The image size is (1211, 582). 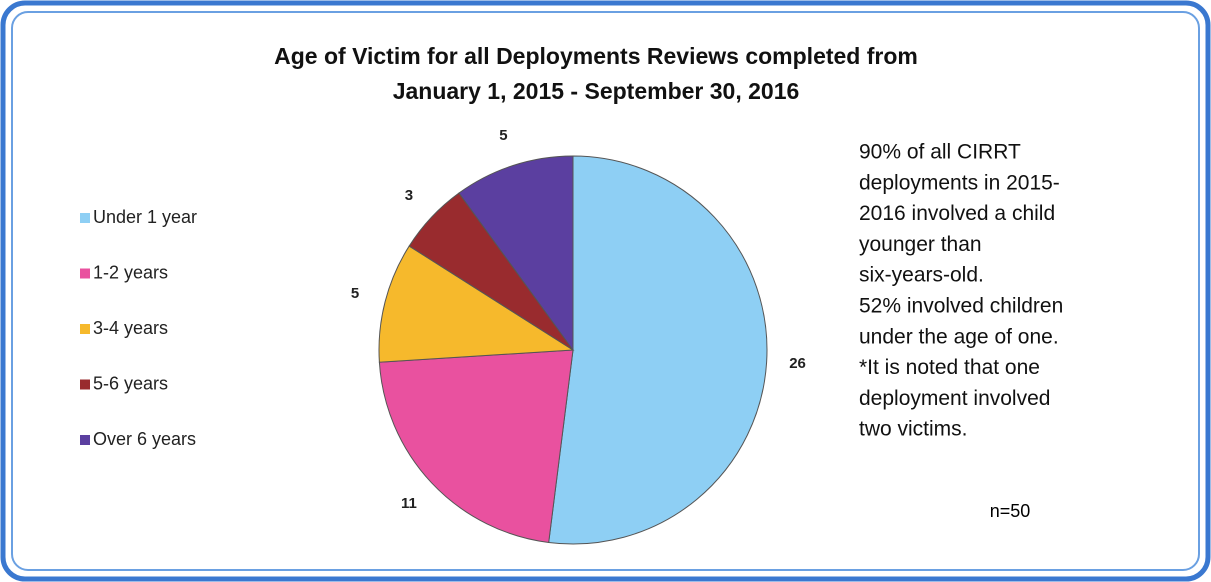 What do you see at coordinates (961, 306) in the screenshot?
I see `annotation: 52% involved children` at bounding box center [961, 306].